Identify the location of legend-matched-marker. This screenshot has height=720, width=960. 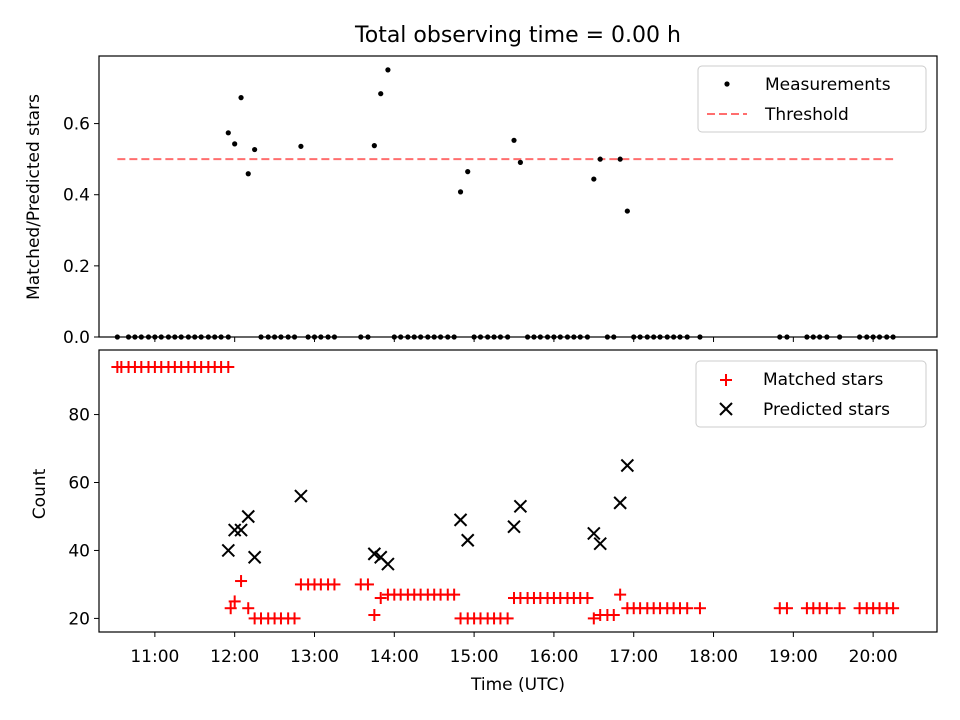
(726, 380).